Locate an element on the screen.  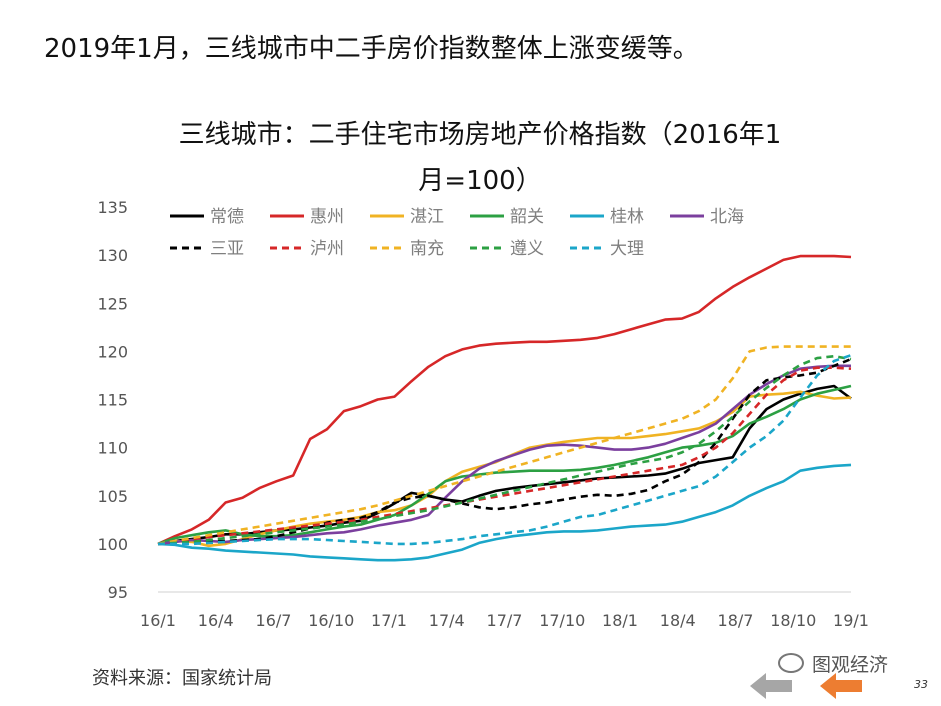
x-tick-label: 16/1 is located at coordinates (158, 620).